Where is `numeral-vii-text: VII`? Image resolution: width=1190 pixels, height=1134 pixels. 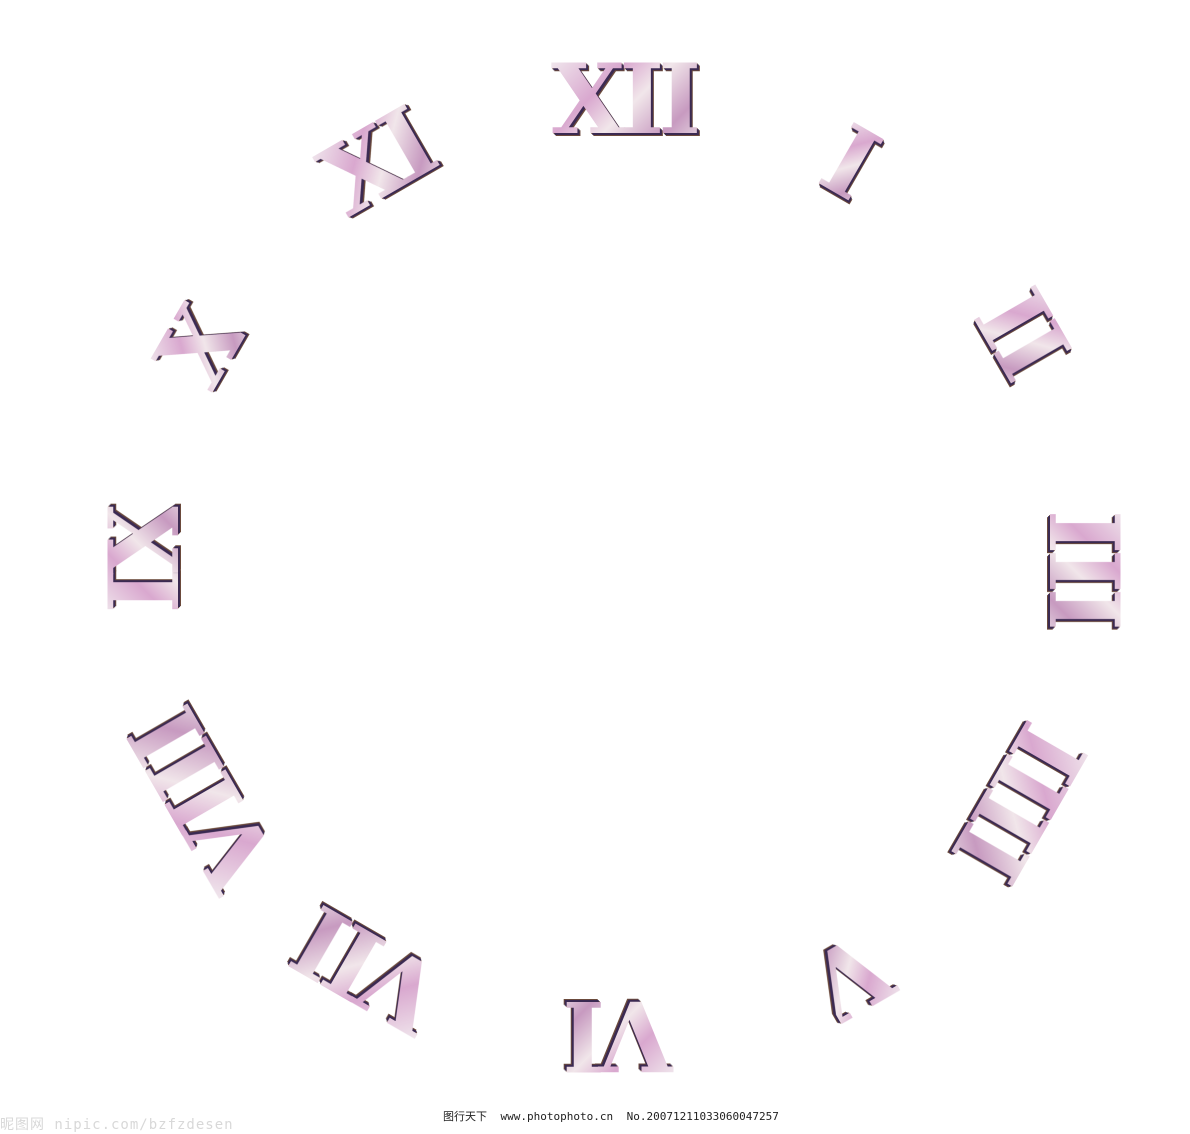
numeral-vii-text: VII is located at coordinates (370, 970).